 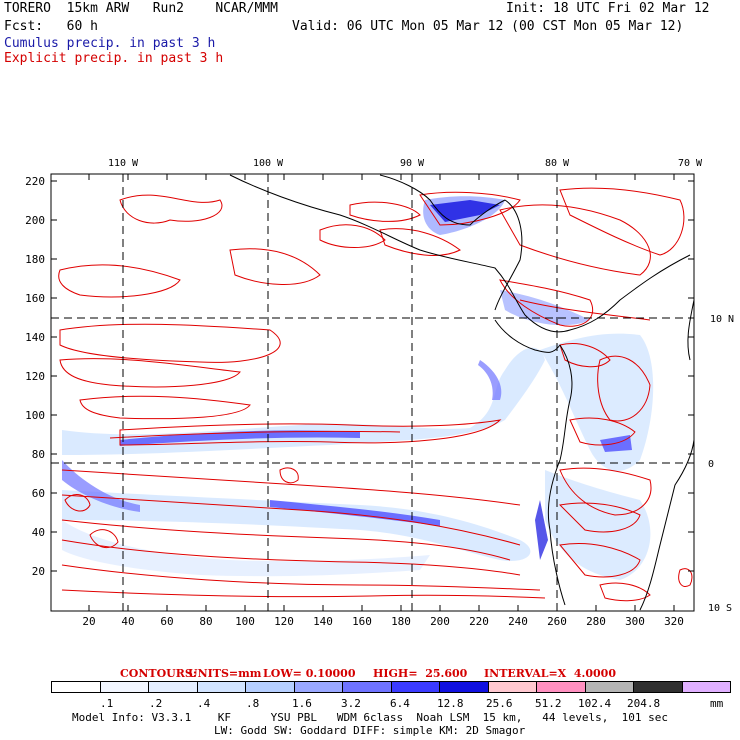 What do you see at coordinates (38, 571) in the screenshot?
I see `y-tick-label: 20` at bounding box center [38, 571].